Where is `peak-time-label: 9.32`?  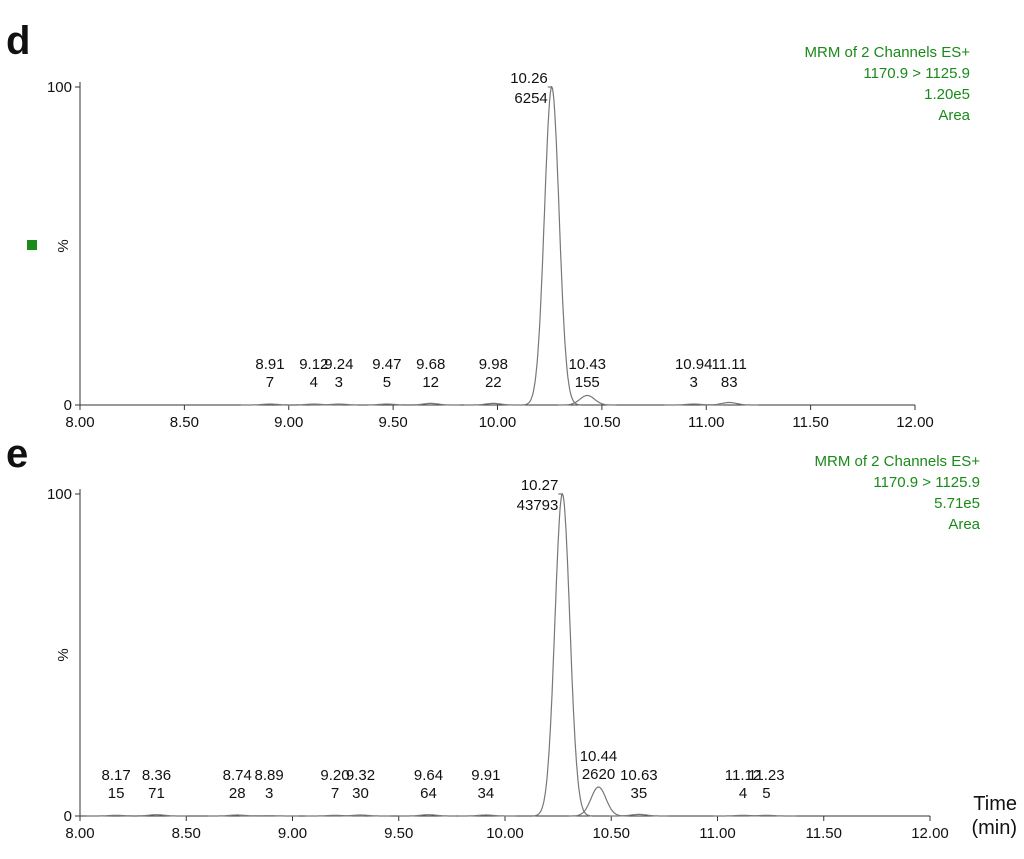 peak-time-label: 9.32 is located at coordinates (360, 775).